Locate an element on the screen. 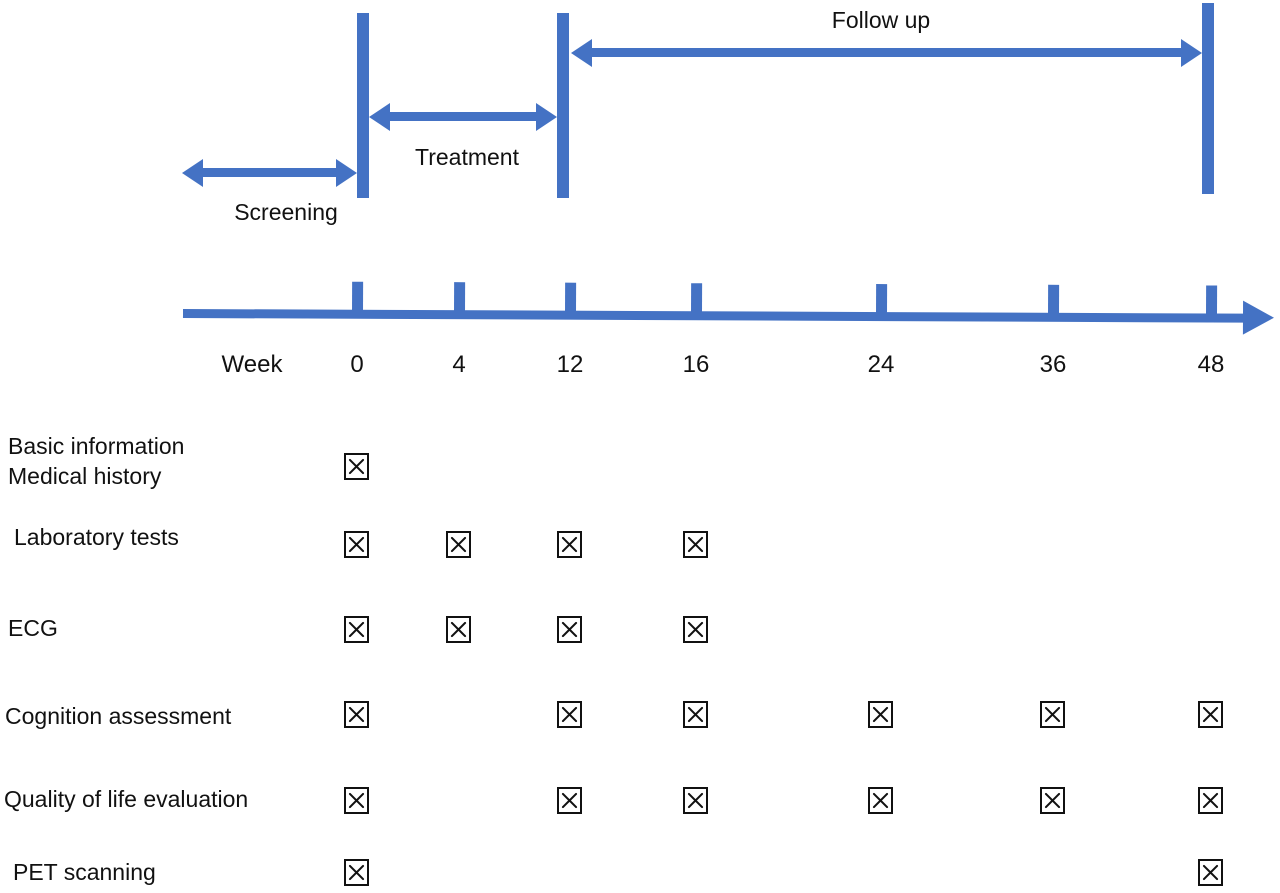 This screenshot has width=1280, height=893. phase-label-treatment: Treatment is located at coordinates (467, 157).